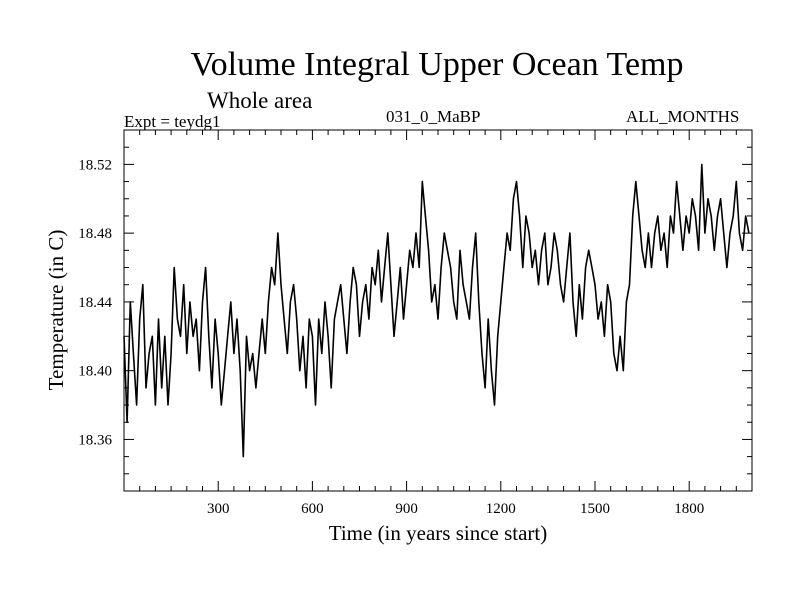 This screenshot has height=600, width=800. What do you see at coordinates (501, 509) in the screenshot?
I see `x-tick-label: 1200` at bounding box center [501, 509].